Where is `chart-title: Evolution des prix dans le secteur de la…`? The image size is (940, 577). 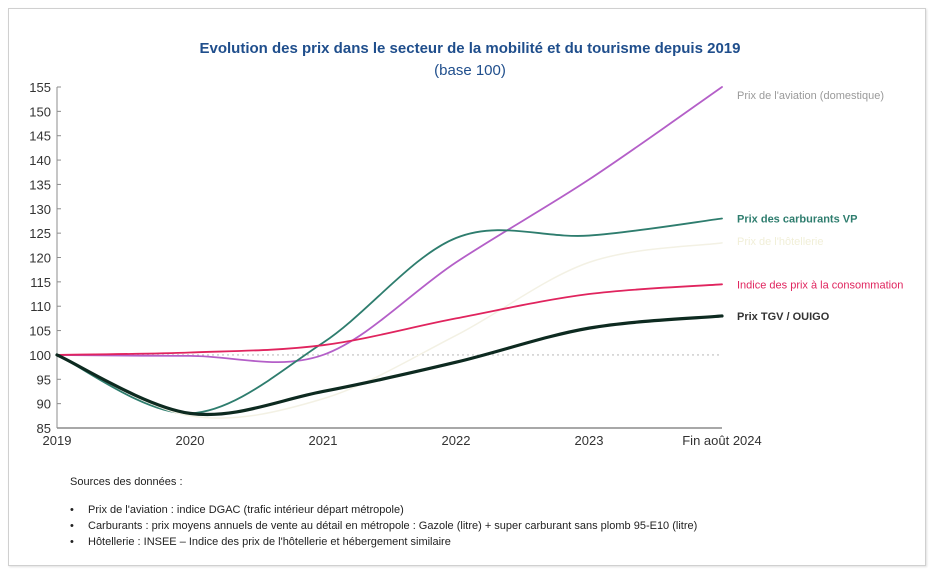
chart-title: Evolution des prix dans le secteur de la… is located at coordinates (470, 48).